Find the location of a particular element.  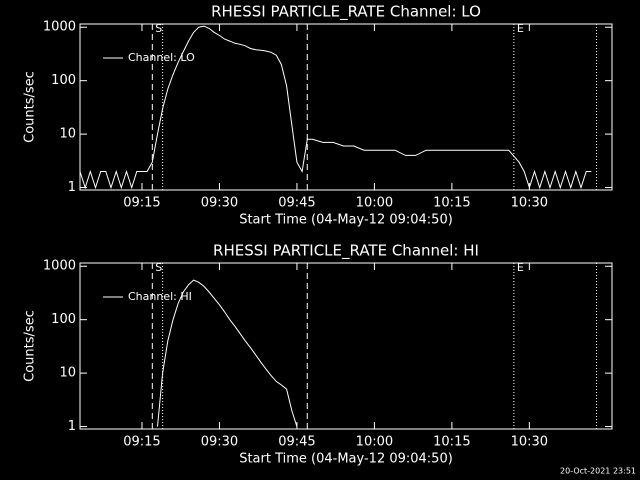

footer: 20-Oct-2021 23:51 is located at coordinates (598, 471).